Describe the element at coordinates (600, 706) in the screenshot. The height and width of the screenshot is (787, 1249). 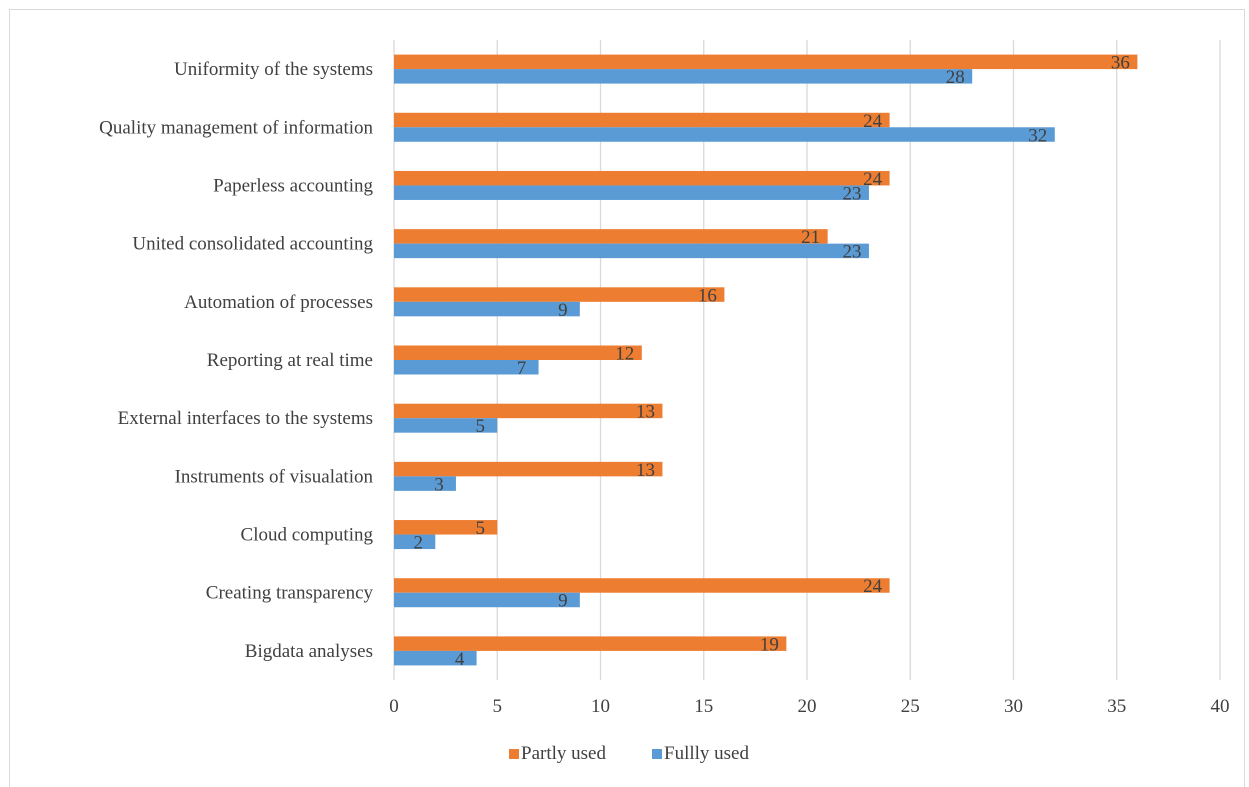
I see `x-tick-label: 10` at that location.